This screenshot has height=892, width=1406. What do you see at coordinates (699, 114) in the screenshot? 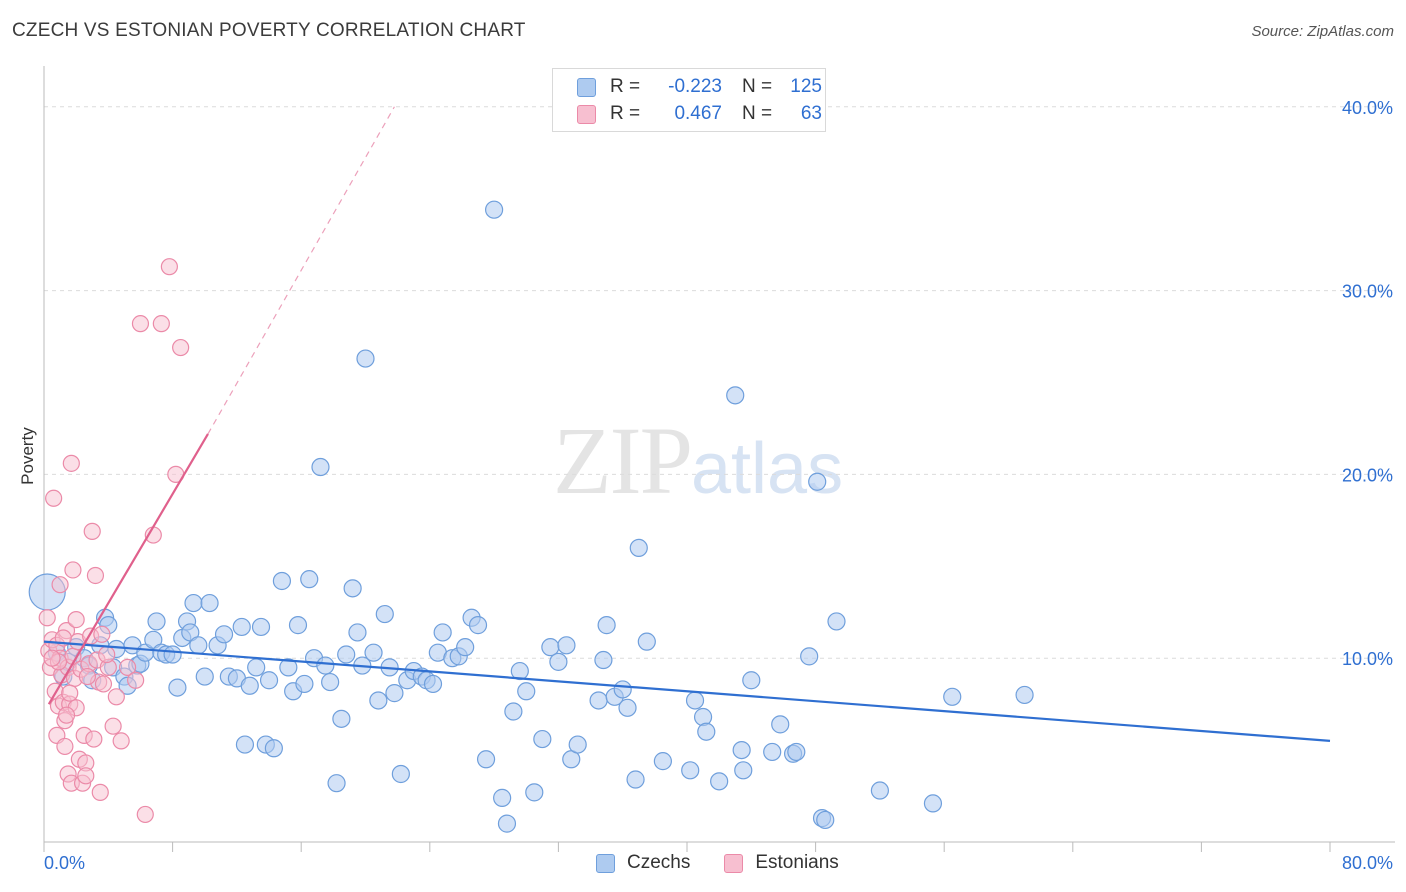
I see `legend-row-estonians: R = 0.467 N = 63` at bounding box center [699, 114].